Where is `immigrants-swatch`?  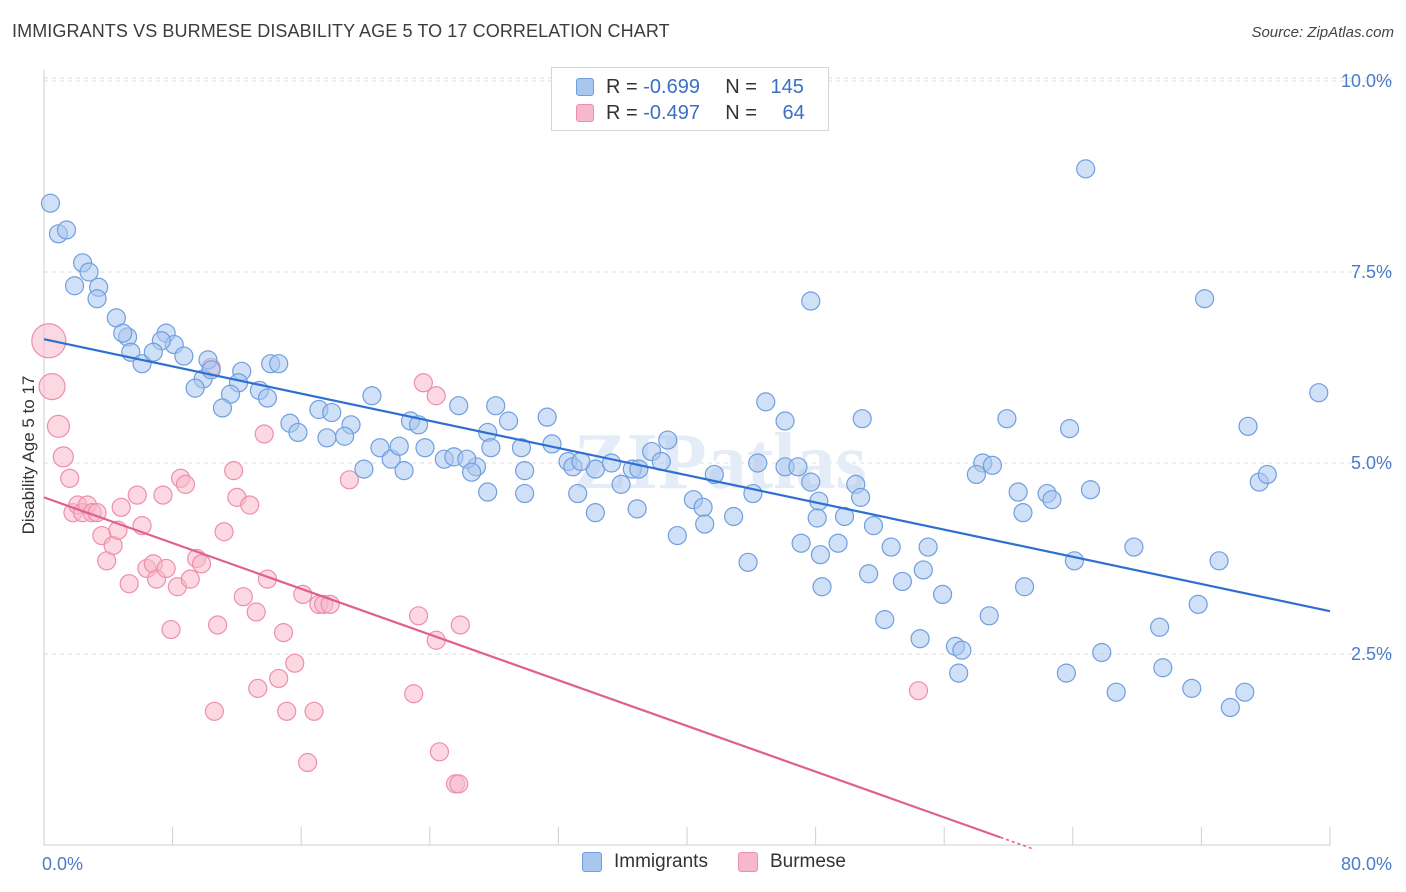 immigrants-swatch is located at coordinates (585, 87).